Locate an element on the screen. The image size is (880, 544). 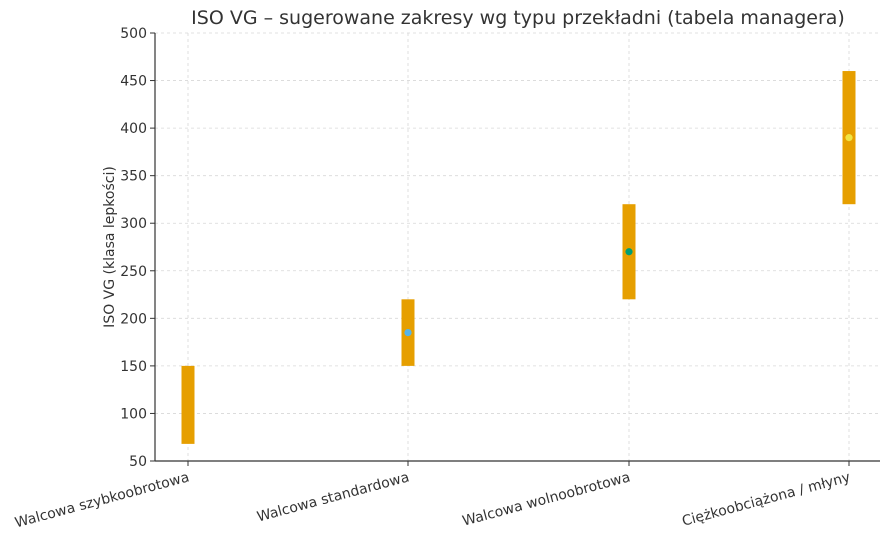
y-tick-label: 300 is located at coordinates (133, 224).